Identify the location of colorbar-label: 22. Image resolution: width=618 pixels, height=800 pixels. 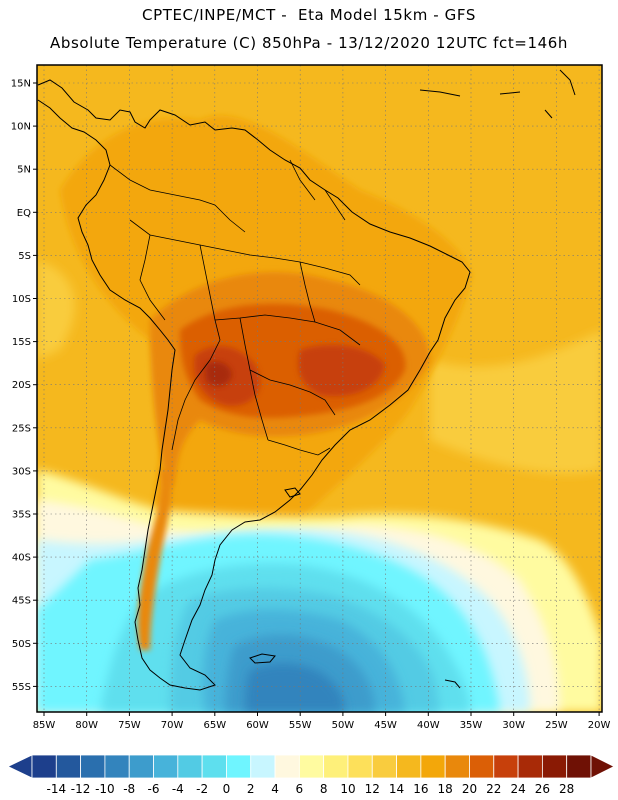
(493, 789).